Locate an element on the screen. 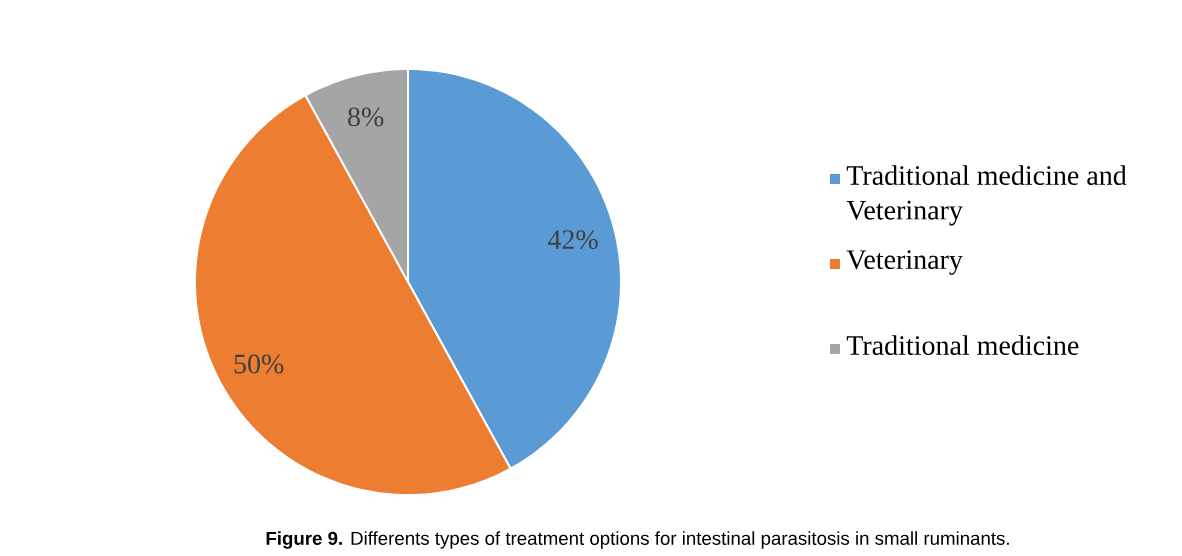  data-label: 8% is located at coordinates (366, 117).